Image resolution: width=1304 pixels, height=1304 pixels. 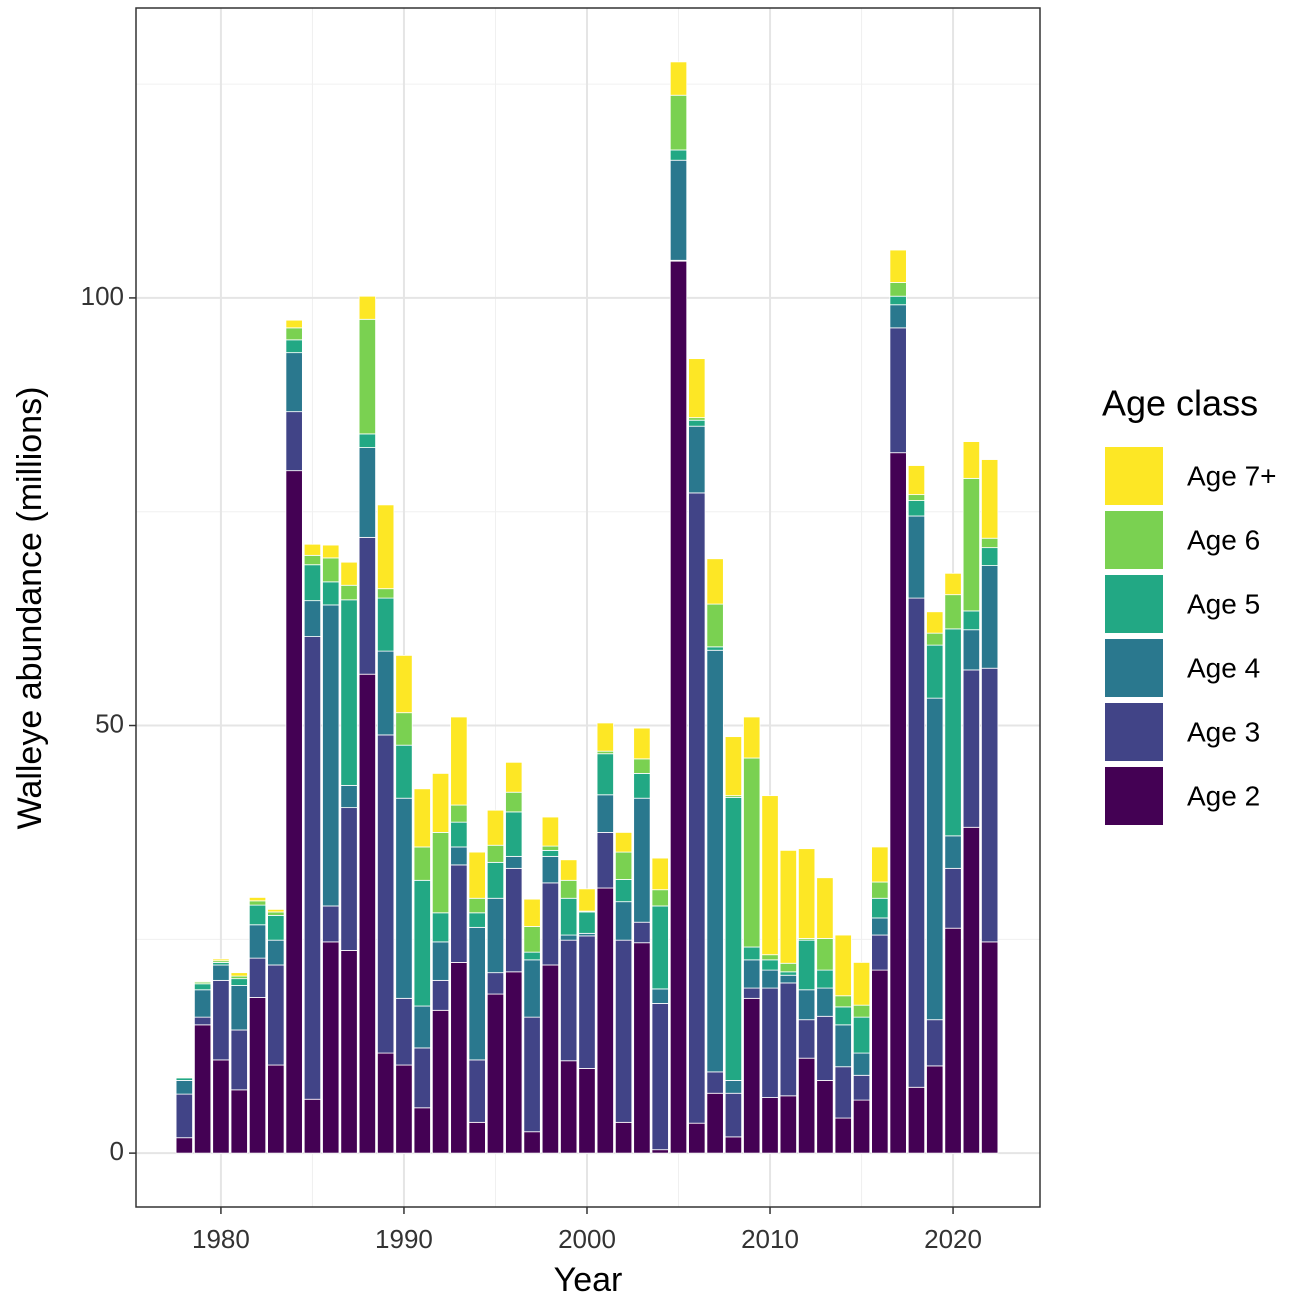 I want to click on x-axis-title: Year, so click(x=588, y=1280).